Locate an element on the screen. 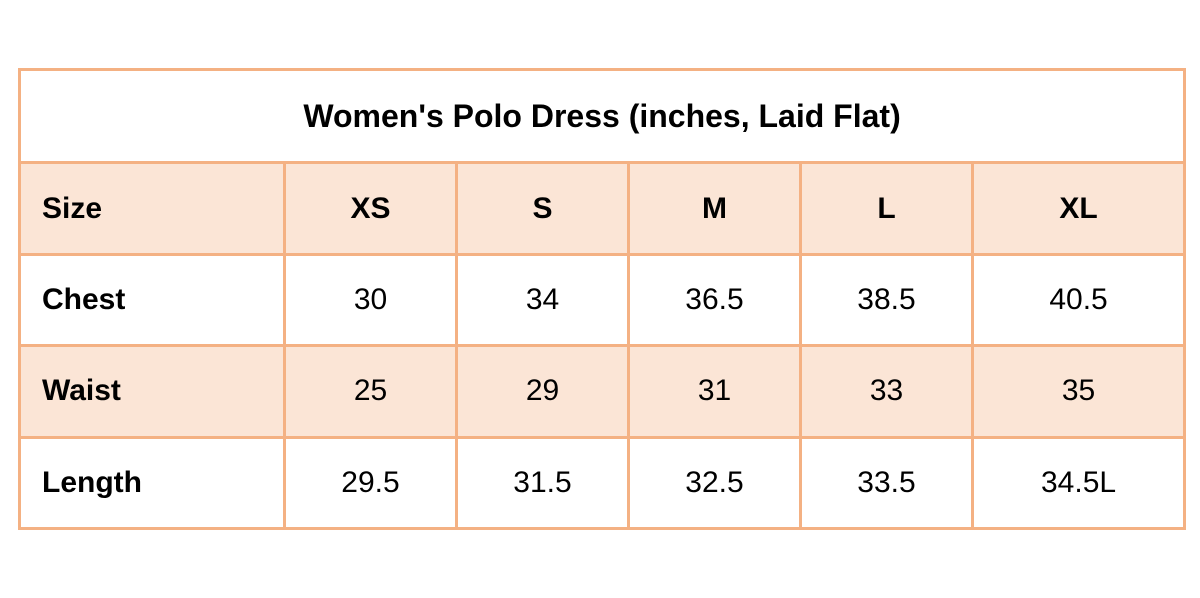  cell-chest-s: 34 is located at coordinates (542, 300).